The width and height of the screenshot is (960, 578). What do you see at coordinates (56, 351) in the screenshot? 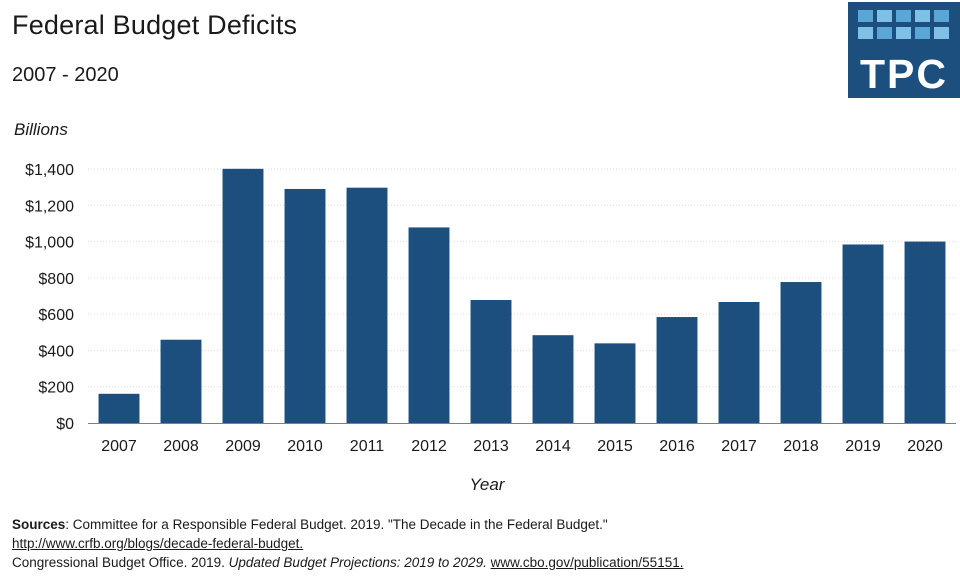
I see `y-tick-label: $400` at bounding box center [56, 351].